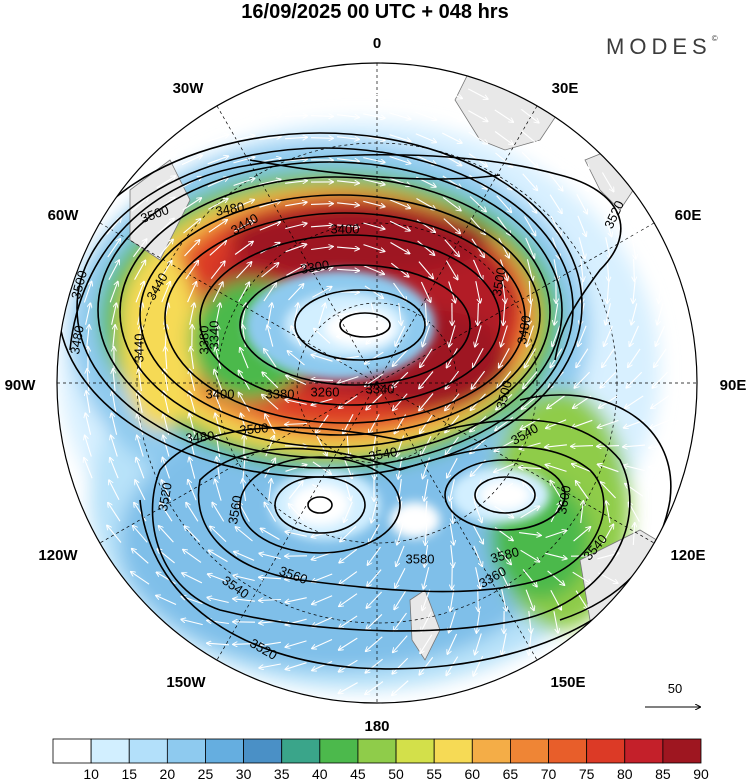  What do you see at coordinates (662, 46) in the screenshot?
I see `brand-logo: MODES©` at bounding box center [662, 46].